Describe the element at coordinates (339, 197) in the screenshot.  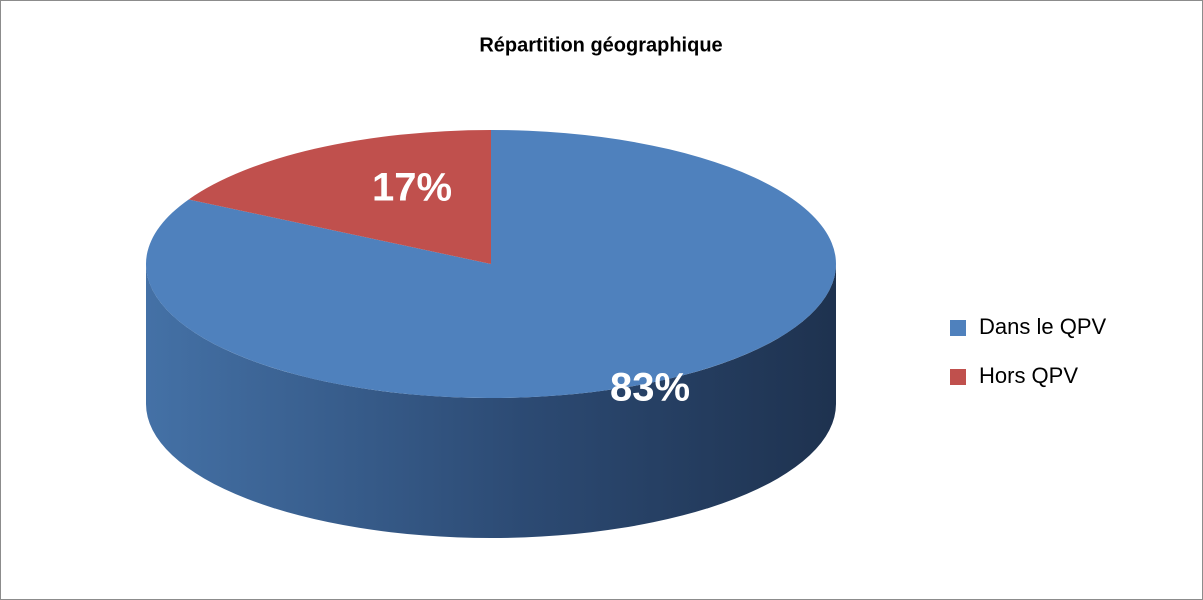
I see `pie-slice` at that location.